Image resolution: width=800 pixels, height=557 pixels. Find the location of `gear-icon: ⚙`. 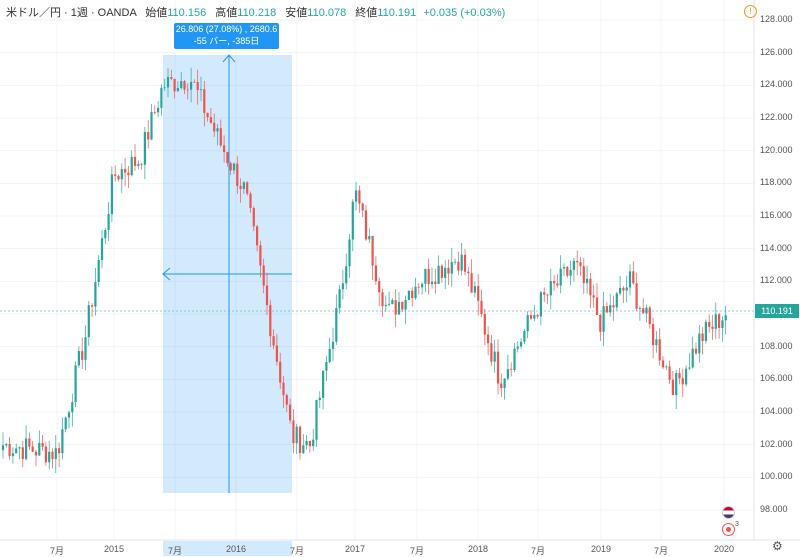

gear-icon: ⚙ is located at coordinates (777, 546).